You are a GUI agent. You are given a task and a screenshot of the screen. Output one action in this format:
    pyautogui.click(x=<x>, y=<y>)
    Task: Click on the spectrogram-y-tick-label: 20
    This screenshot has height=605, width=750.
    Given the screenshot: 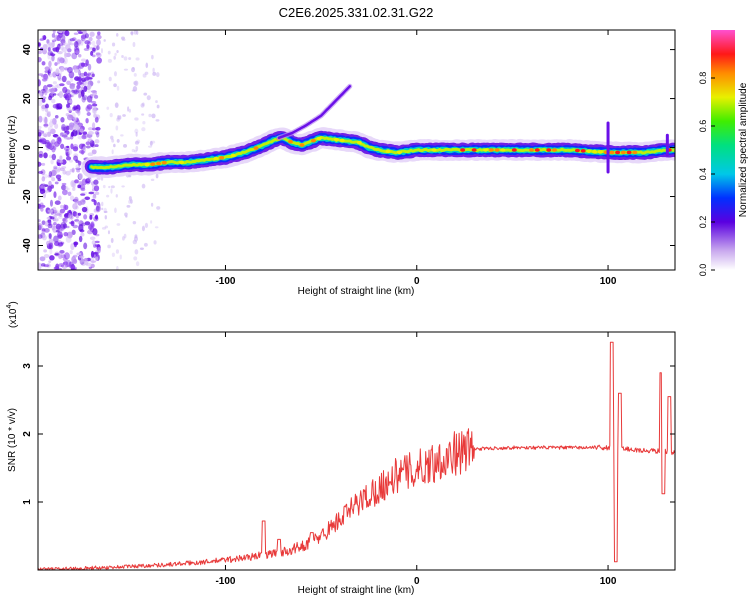 What is the action you would take?
    pyautogui.click(x=27, y=99)
    